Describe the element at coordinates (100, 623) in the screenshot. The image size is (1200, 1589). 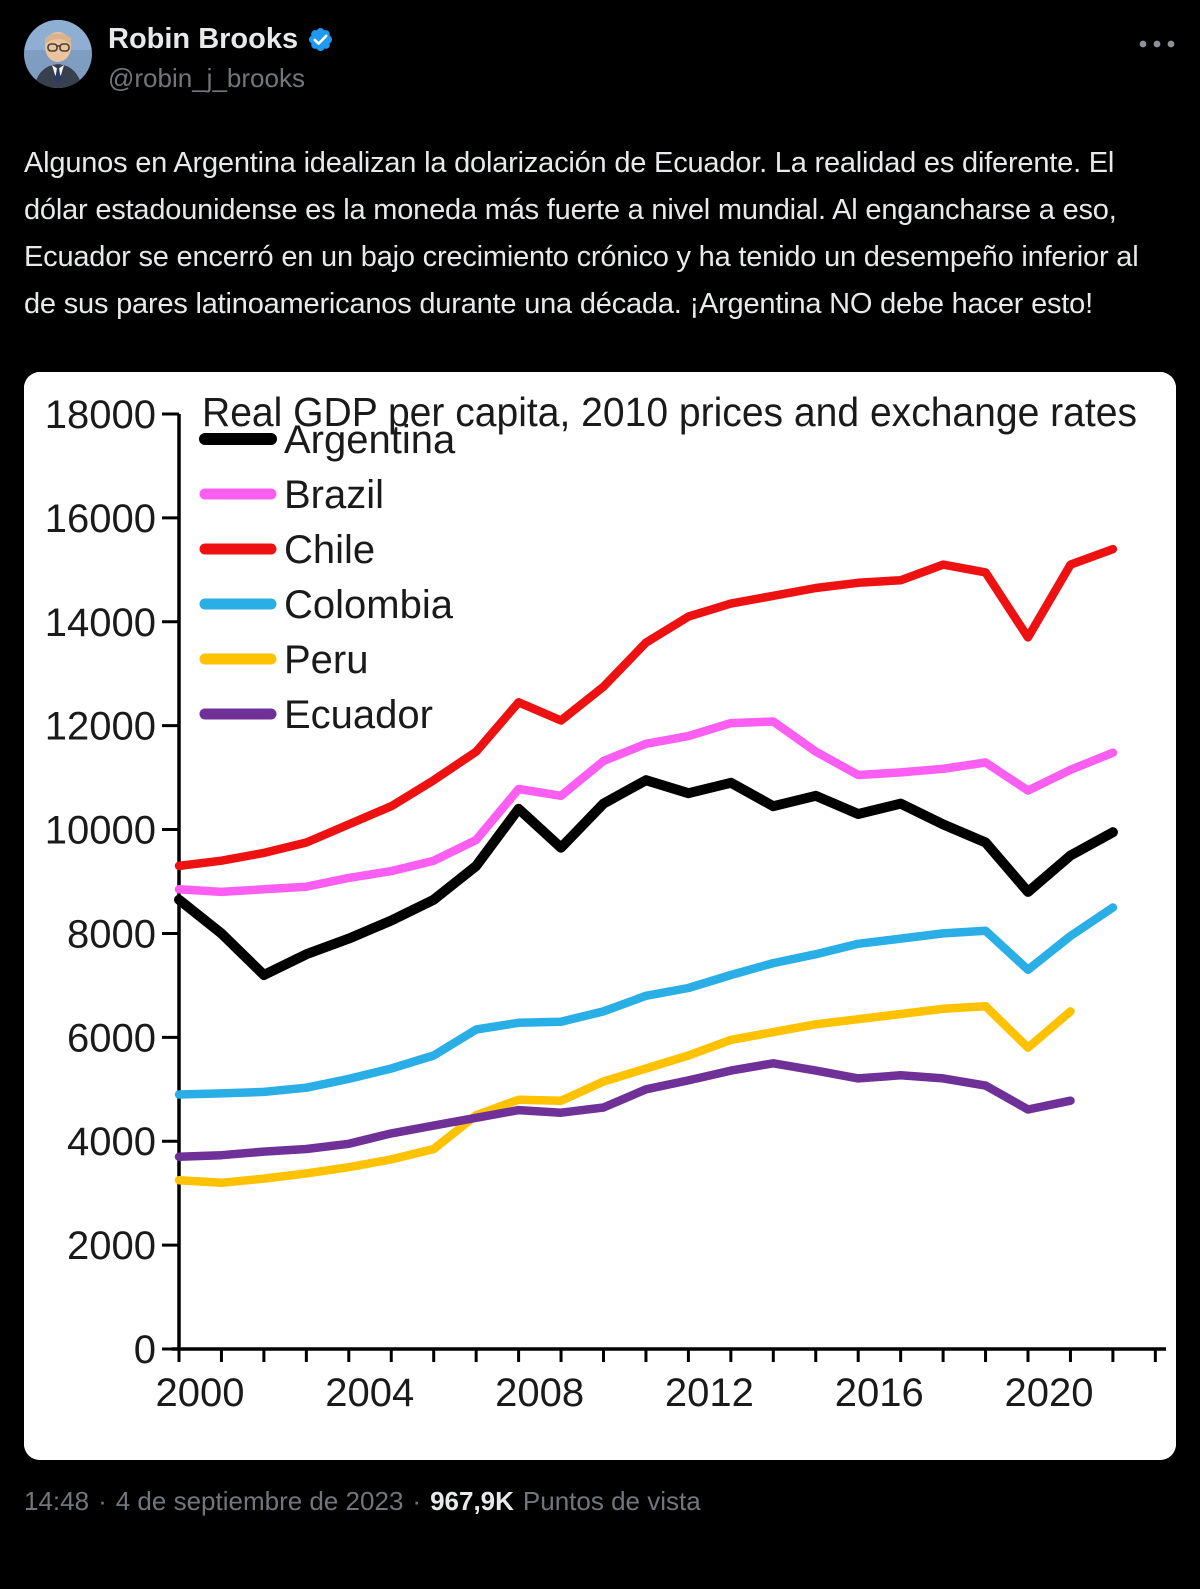
I see `y-tick-label: 14000` at that location.